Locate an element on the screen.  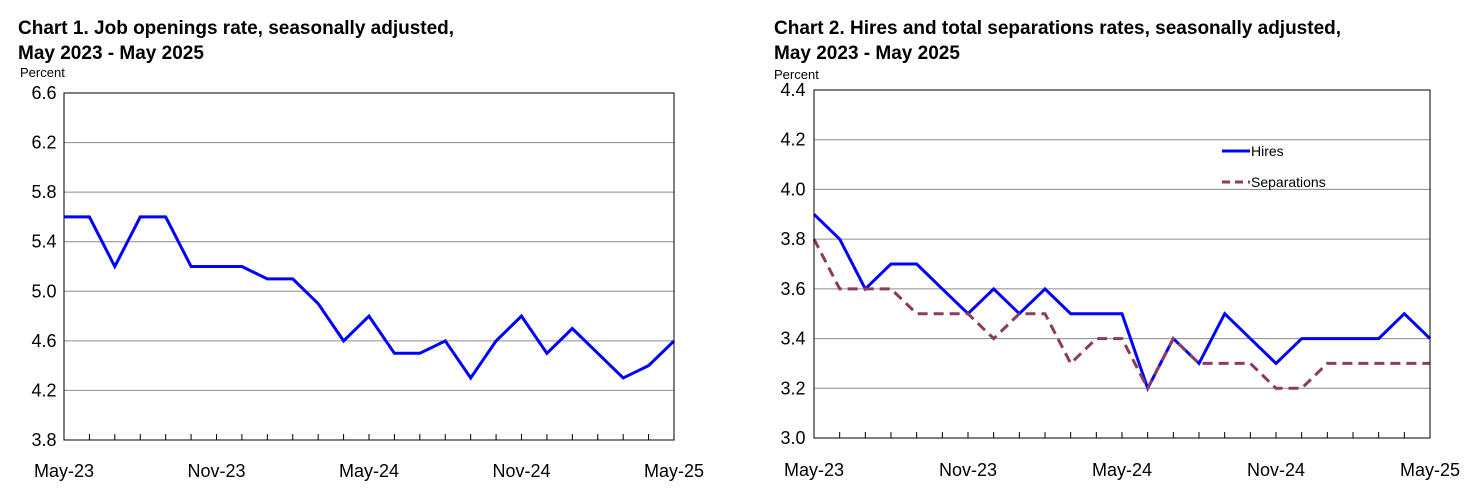
y-tick-label: 6.6 is located at coordinates (43, 93).